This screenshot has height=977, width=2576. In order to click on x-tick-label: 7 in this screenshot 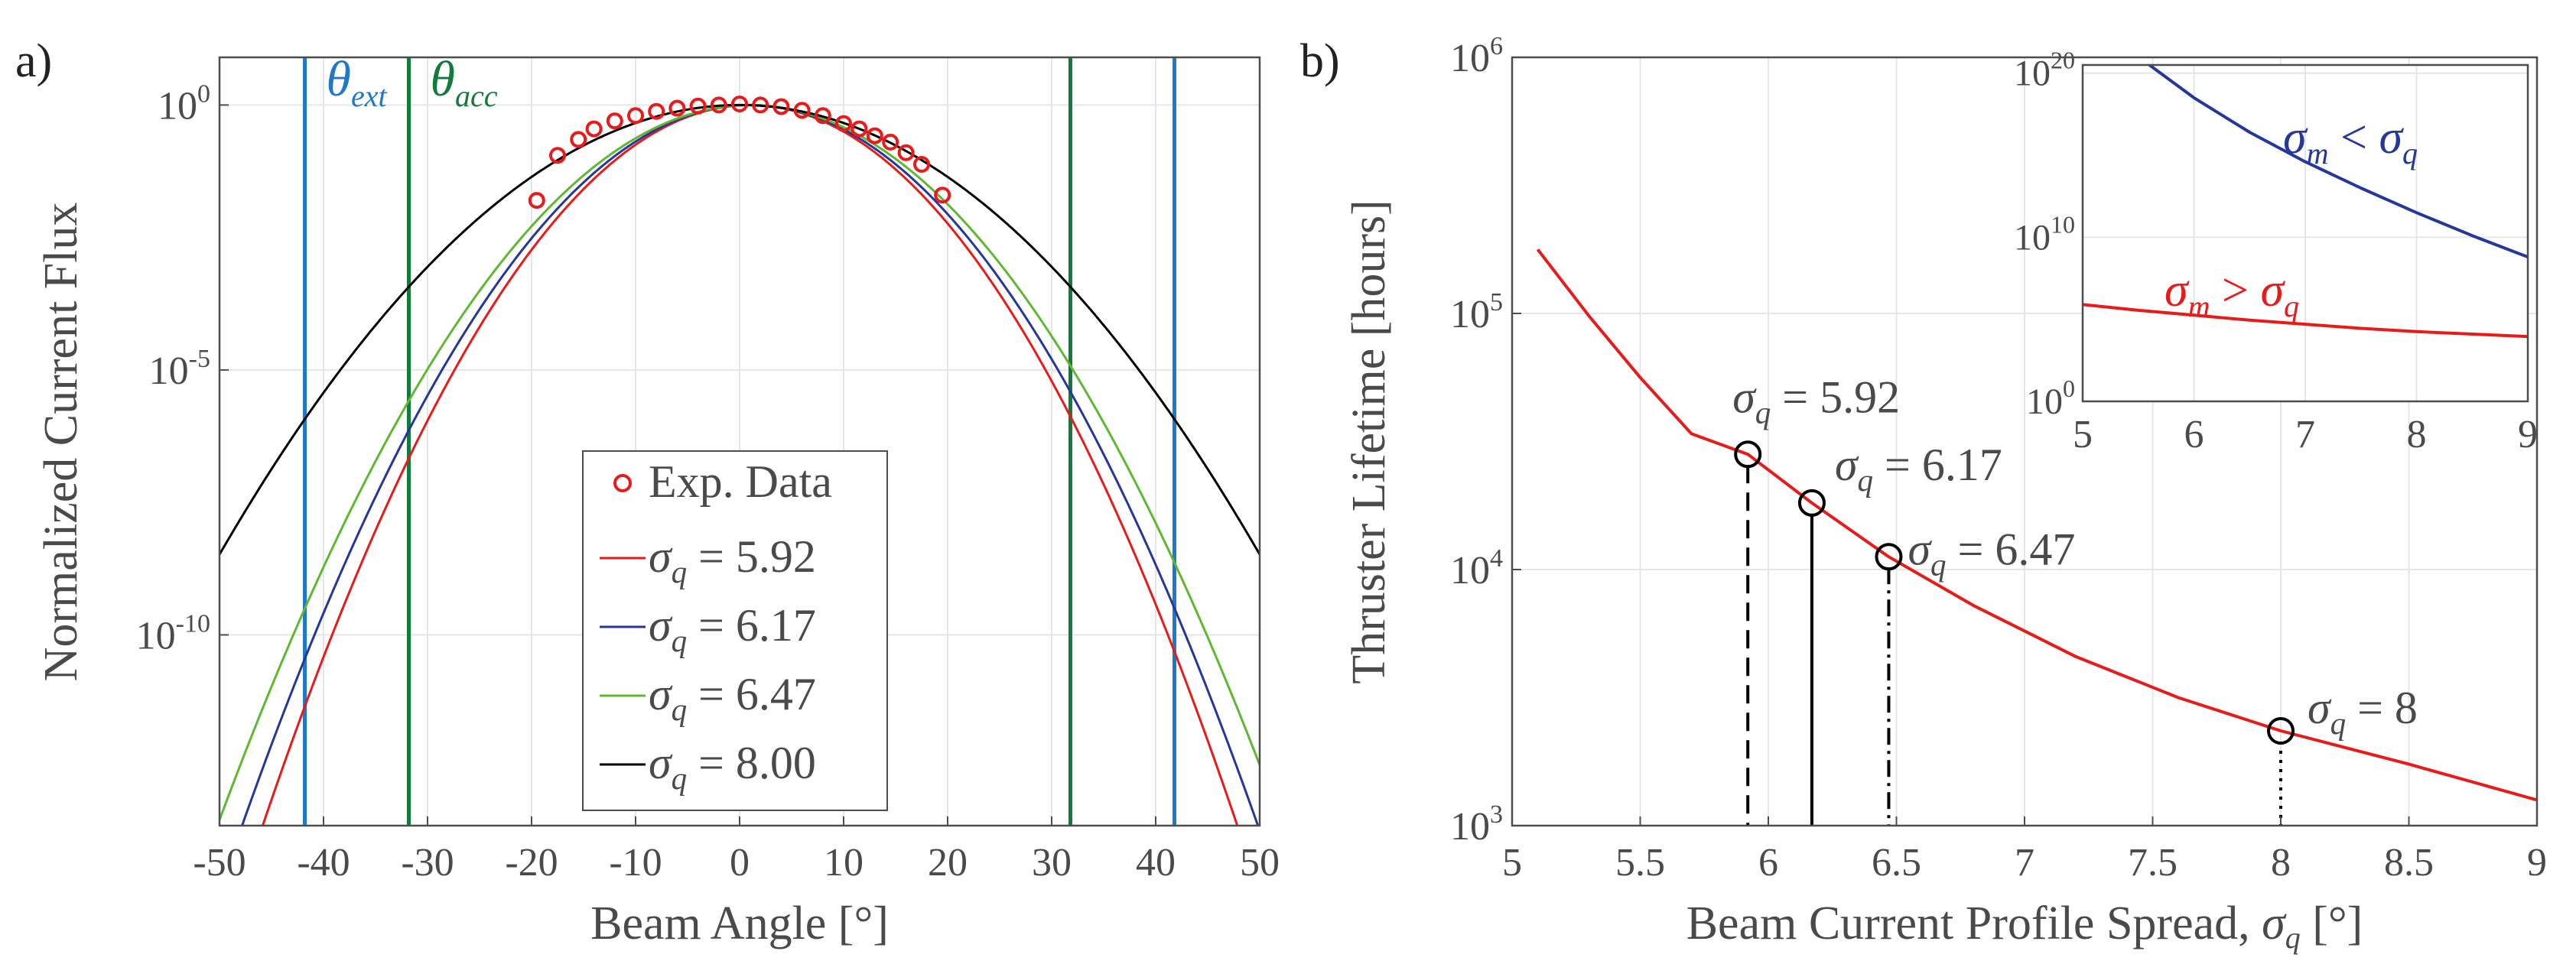, I will do `click(2024, 863)`.